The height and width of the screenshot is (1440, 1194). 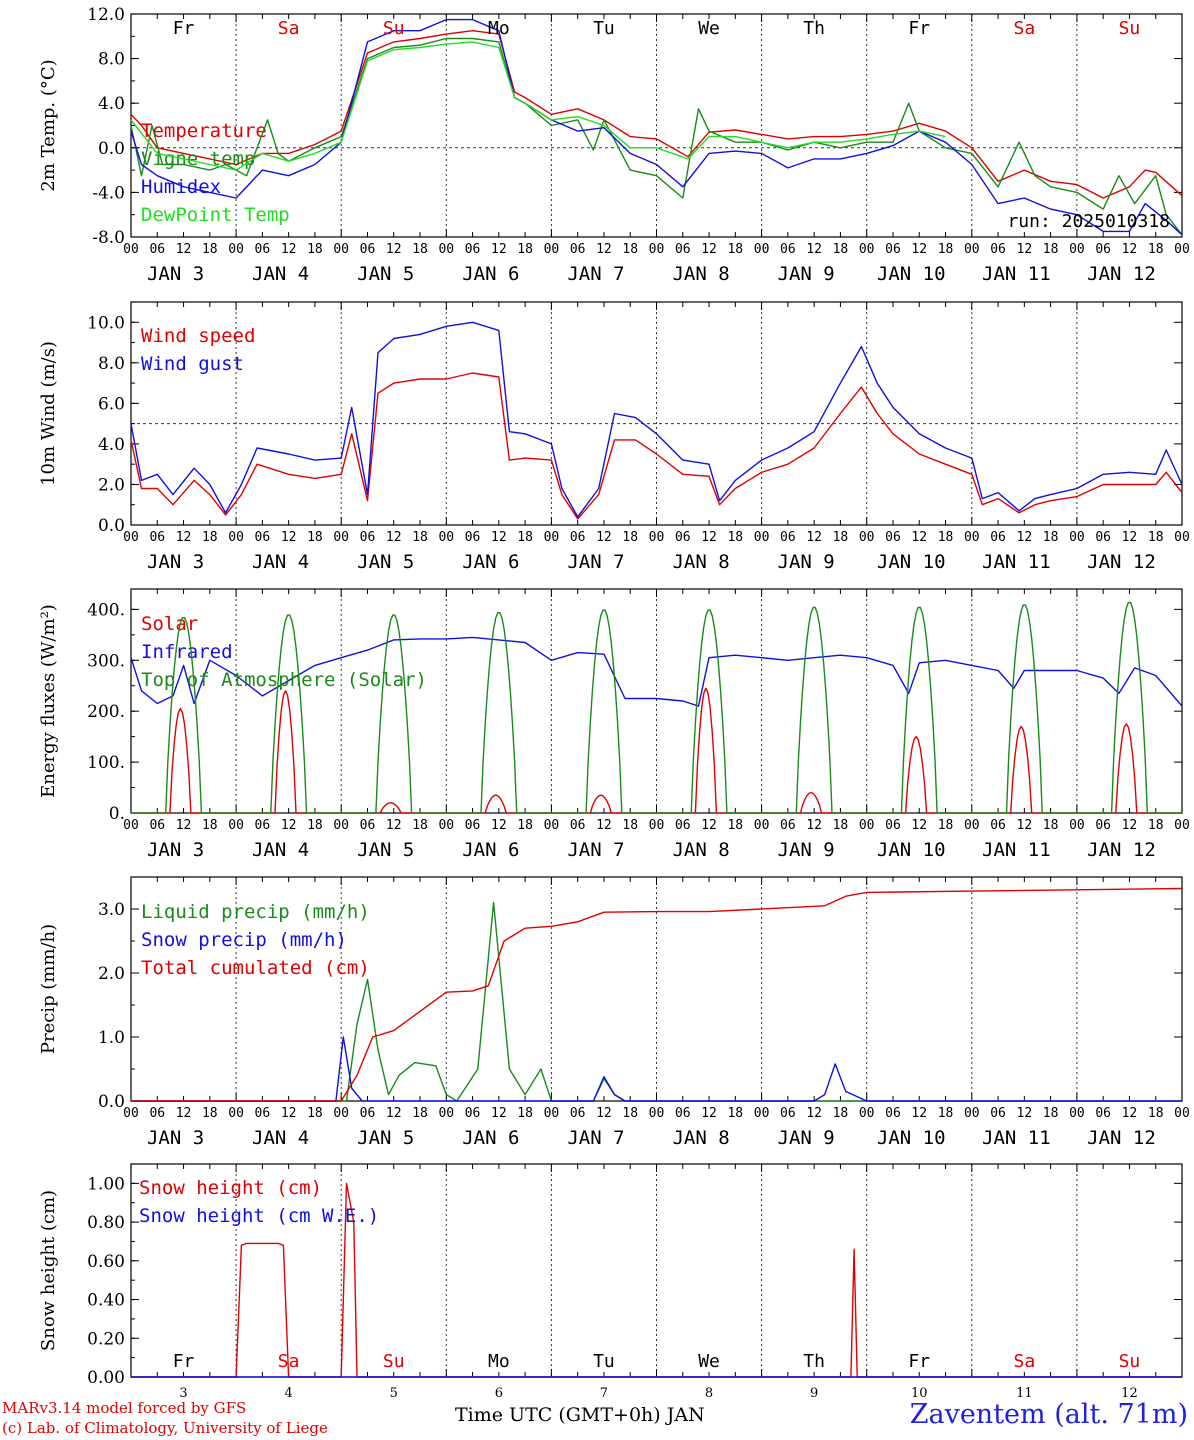 I want to click on y-axis-label: Energy fluxes (W/m²), so click(x=48, y=701).